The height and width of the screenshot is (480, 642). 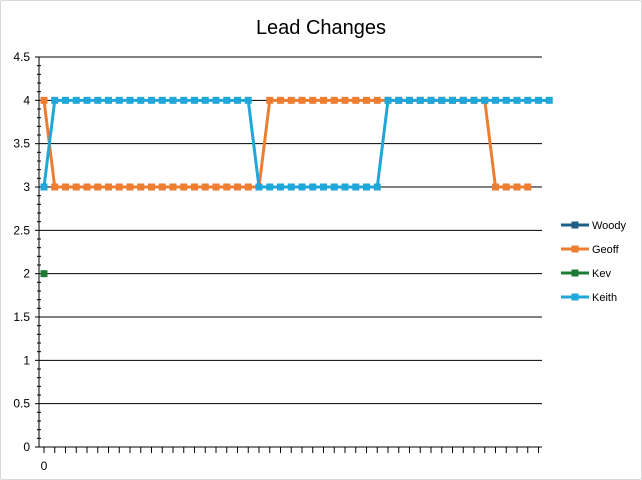 What do you see at coordinates (21, 404) in the screenshot?
I see `y-tick-label: 0.5` at bounding box center [21, 404].